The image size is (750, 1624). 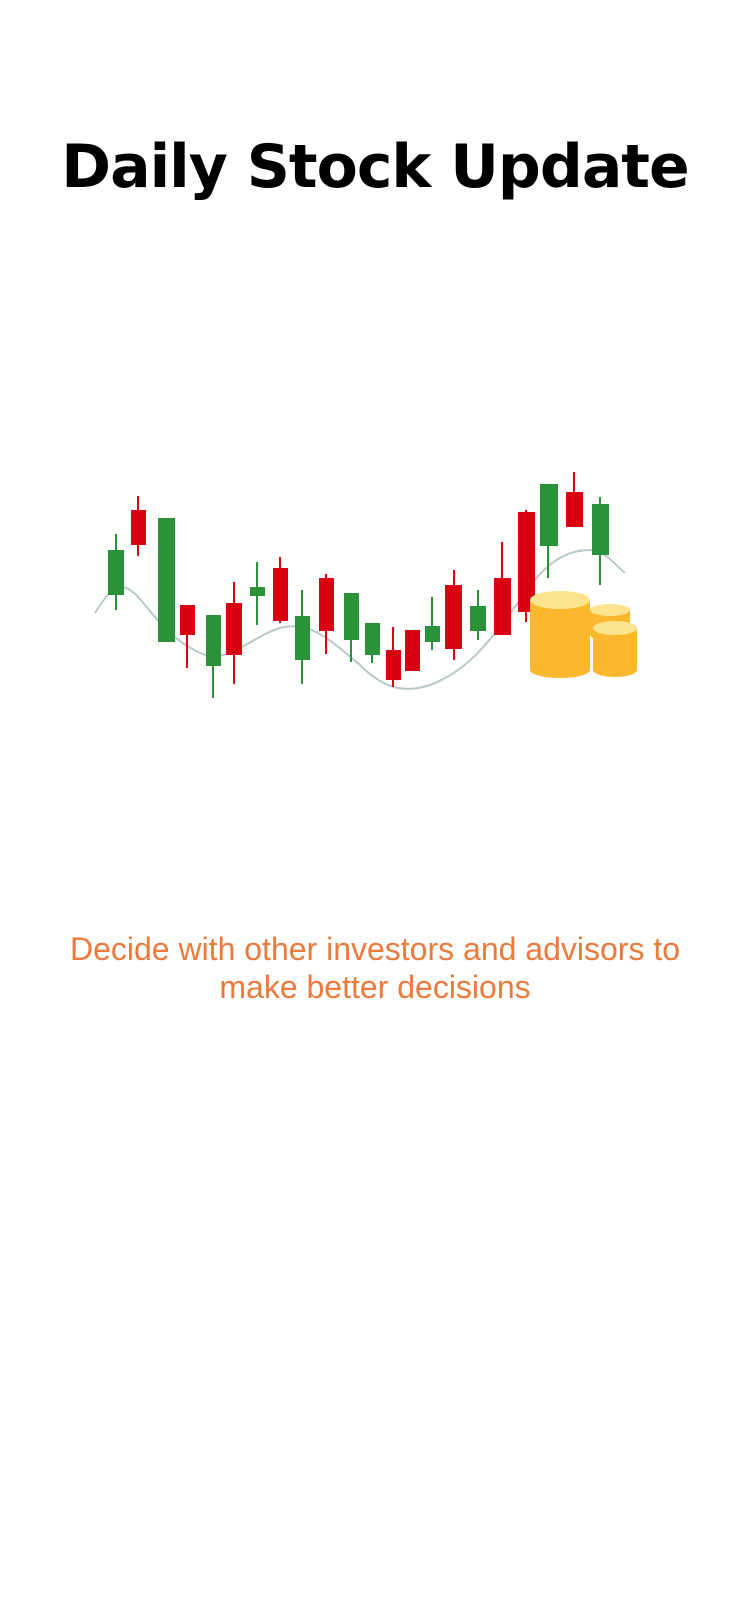 What do you see at coordinates (375, 167) in the screenshot?
I see `page-title: Daily Stock Update` at bounding box center [375, 167].